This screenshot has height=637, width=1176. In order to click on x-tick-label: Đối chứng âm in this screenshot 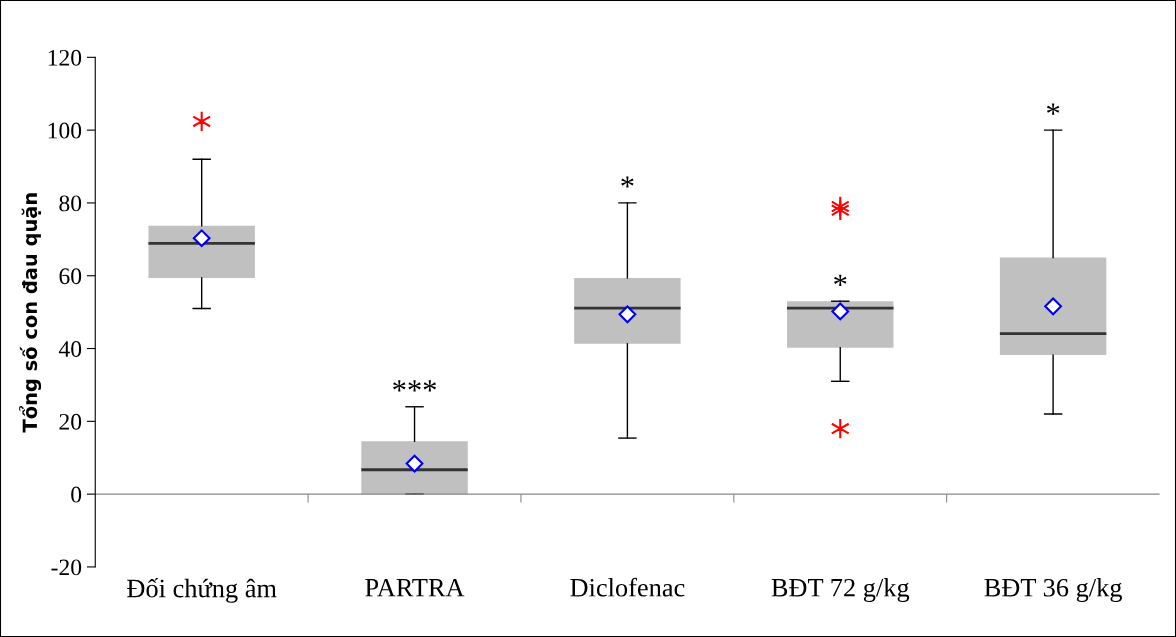, I will do `click(202, 590)`.